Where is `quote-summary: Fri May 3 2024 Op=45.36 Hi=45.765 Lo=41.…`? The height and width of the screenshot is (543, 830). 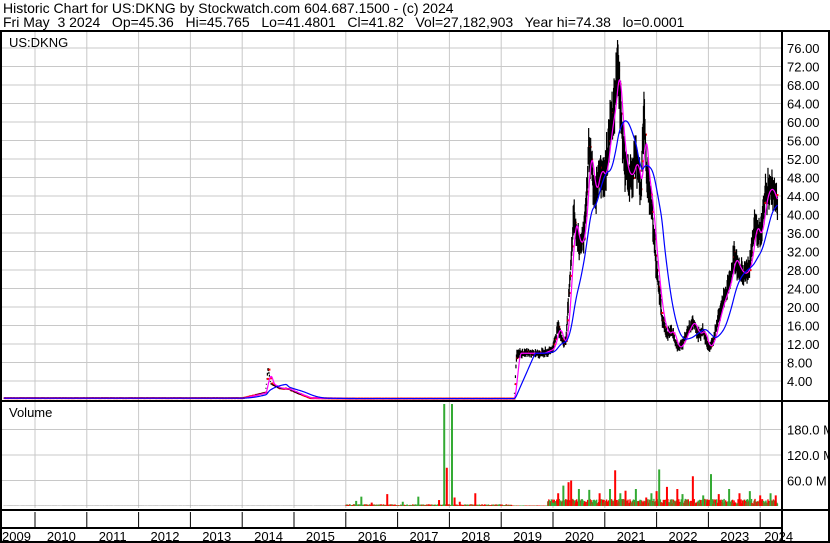 quote-summary: Fri May 3 2024 Op=45.36 Hi=45.765 Lo=41.… is located at coordinates (344, 22).